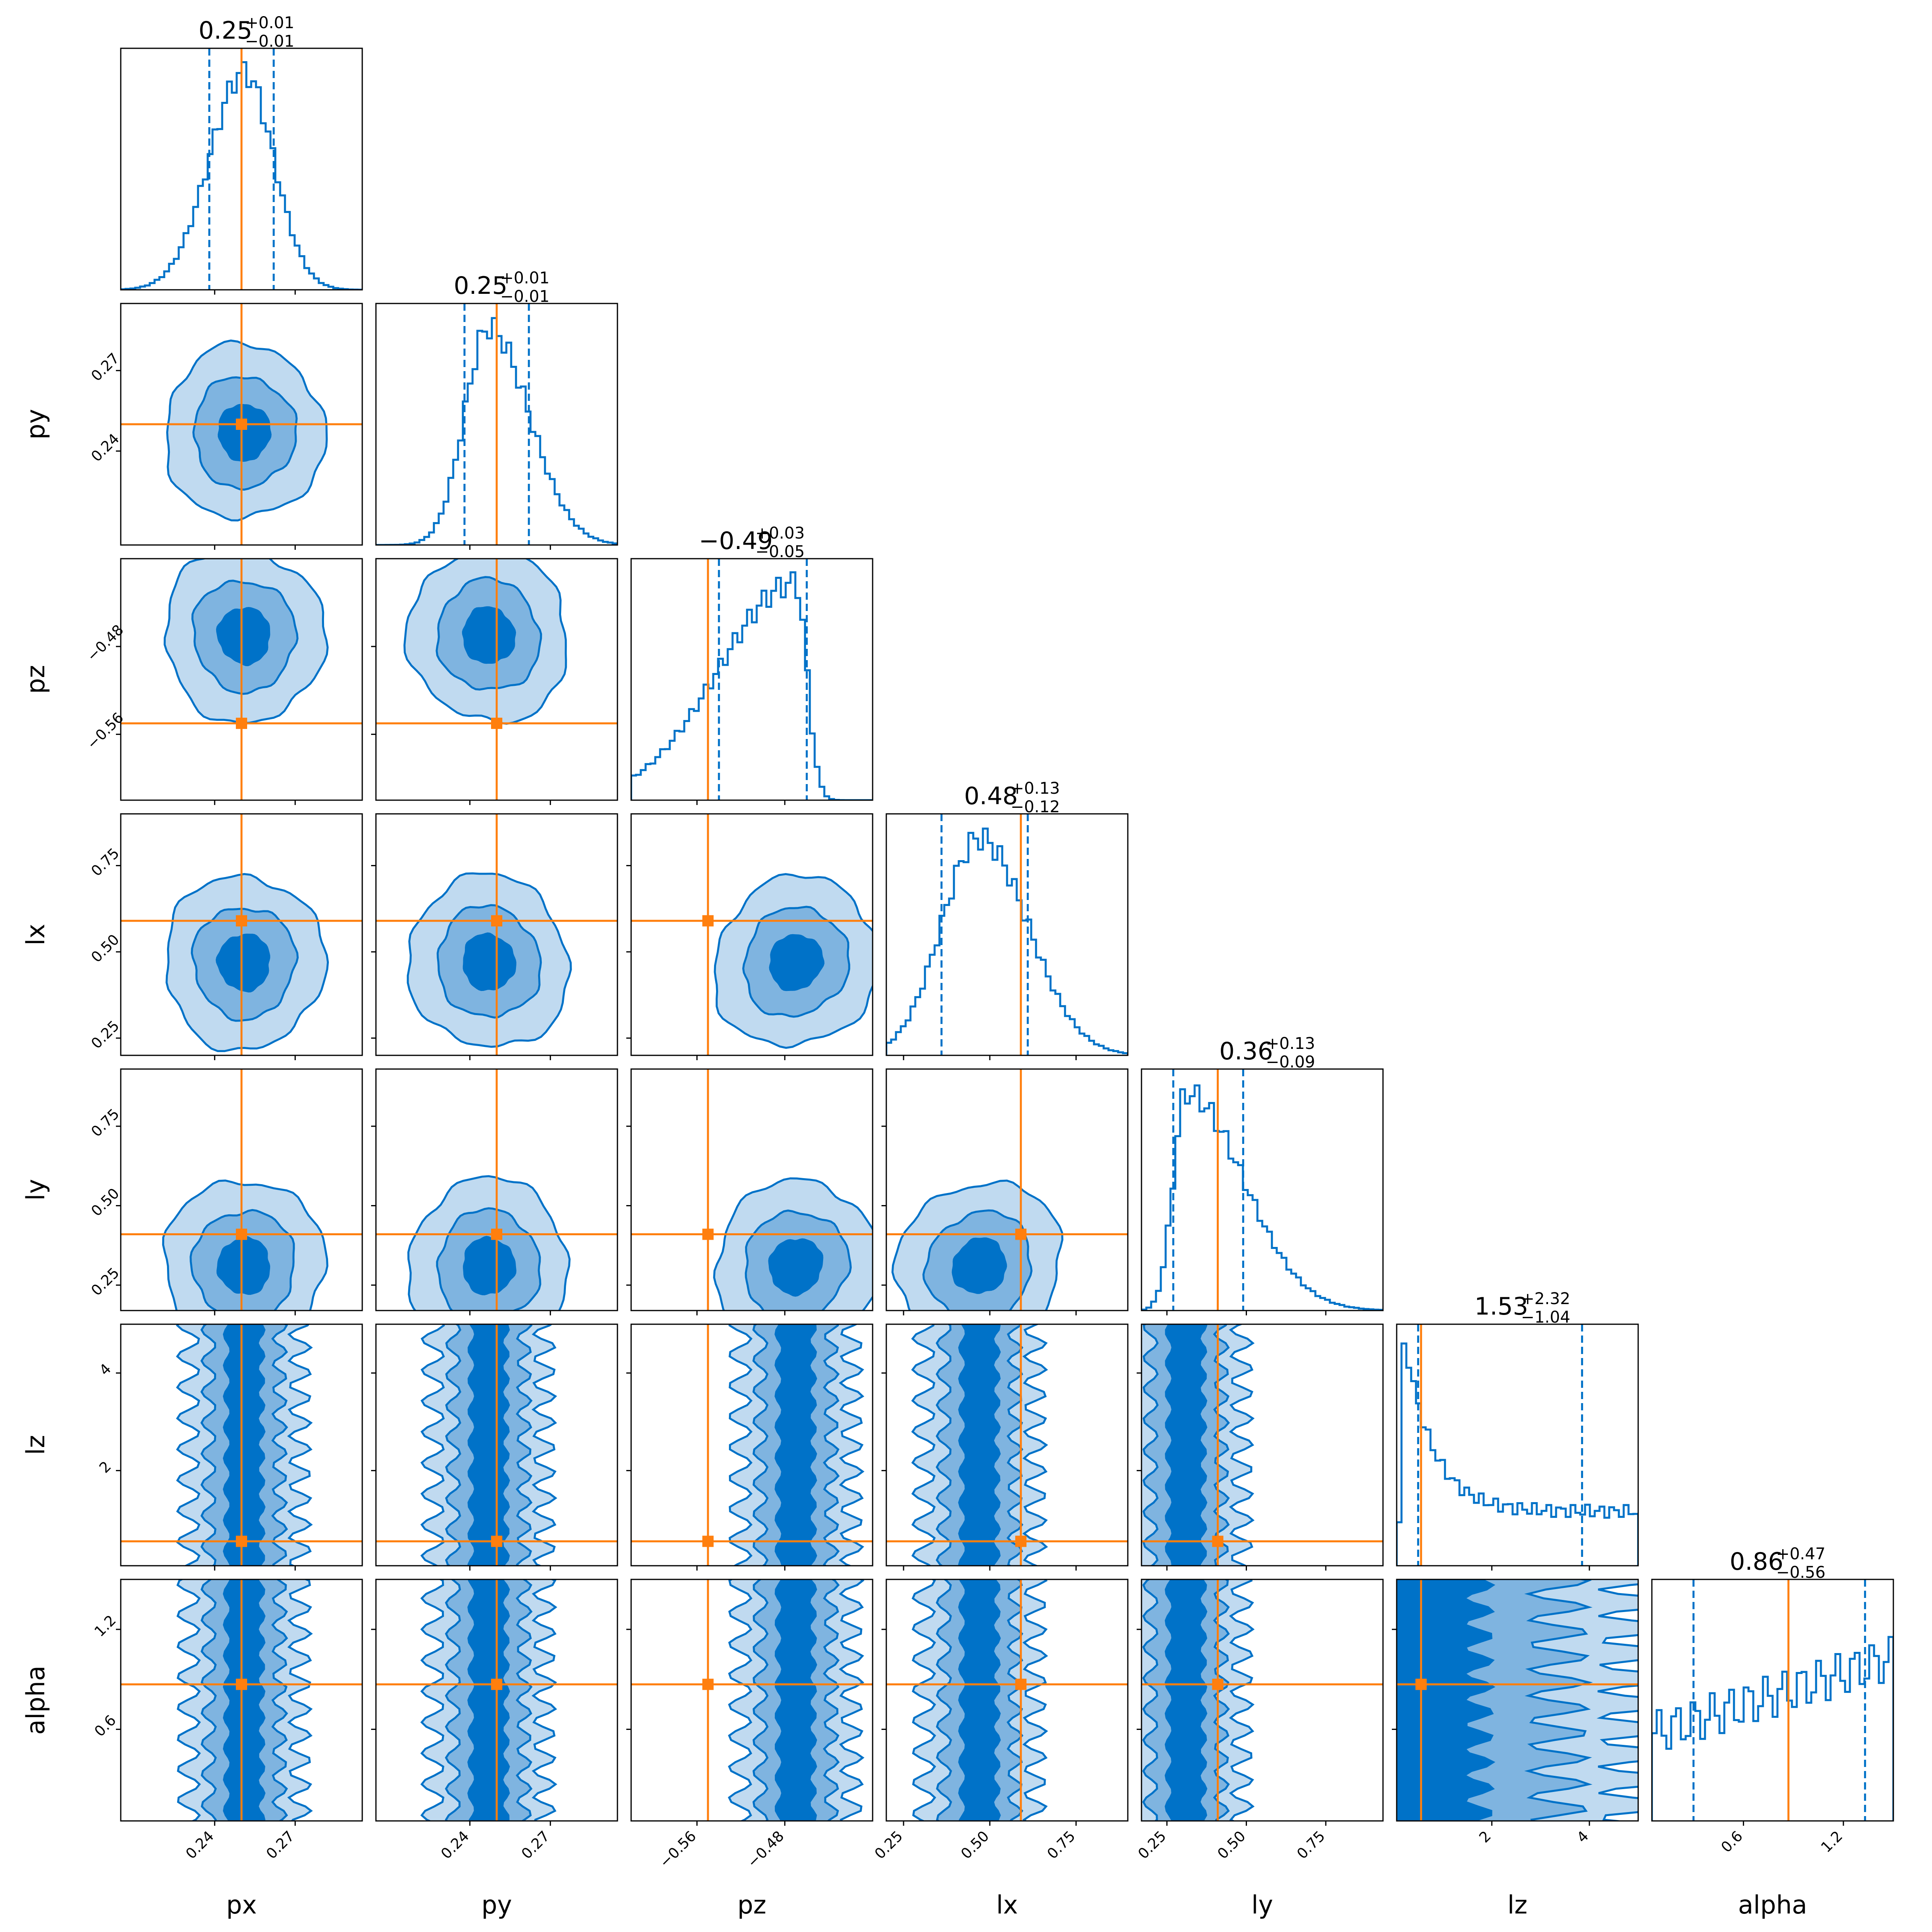 The height and width of the screenshot is (1932, 1932). Describe the element at coordinates (1756, 1562) in the screenshot. I see `hist-title-alpha: 0.86` at that location.